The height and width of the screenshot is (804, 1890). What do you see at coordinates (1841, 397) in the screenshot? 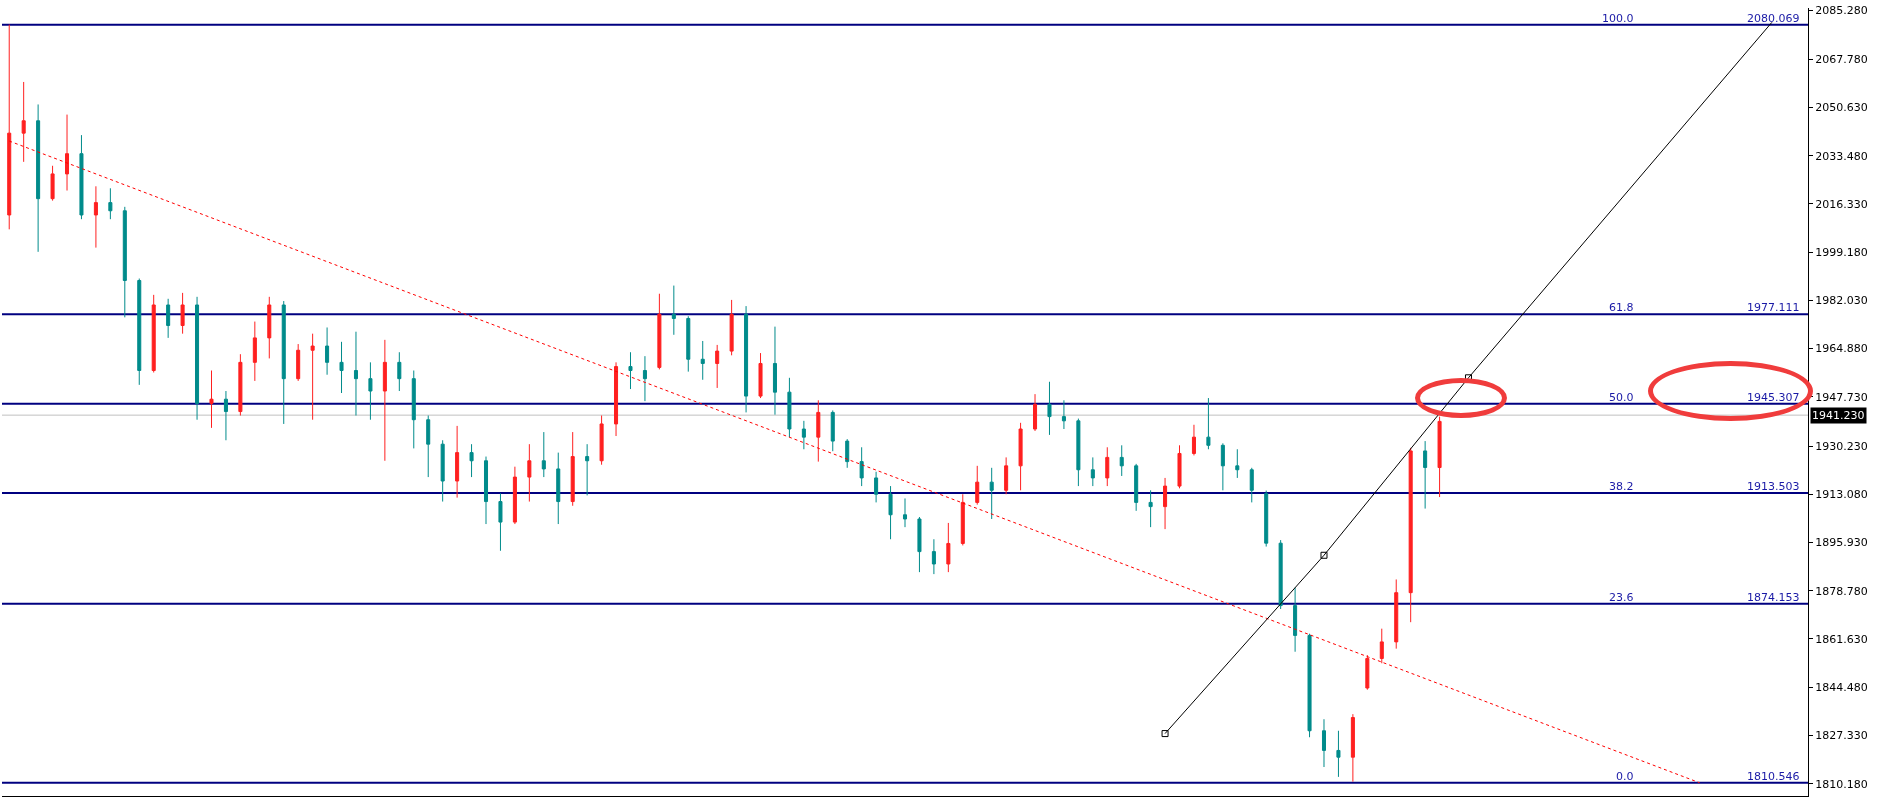
I see `y-tick-label: 1947.730` at bounding box center [1841, 397].